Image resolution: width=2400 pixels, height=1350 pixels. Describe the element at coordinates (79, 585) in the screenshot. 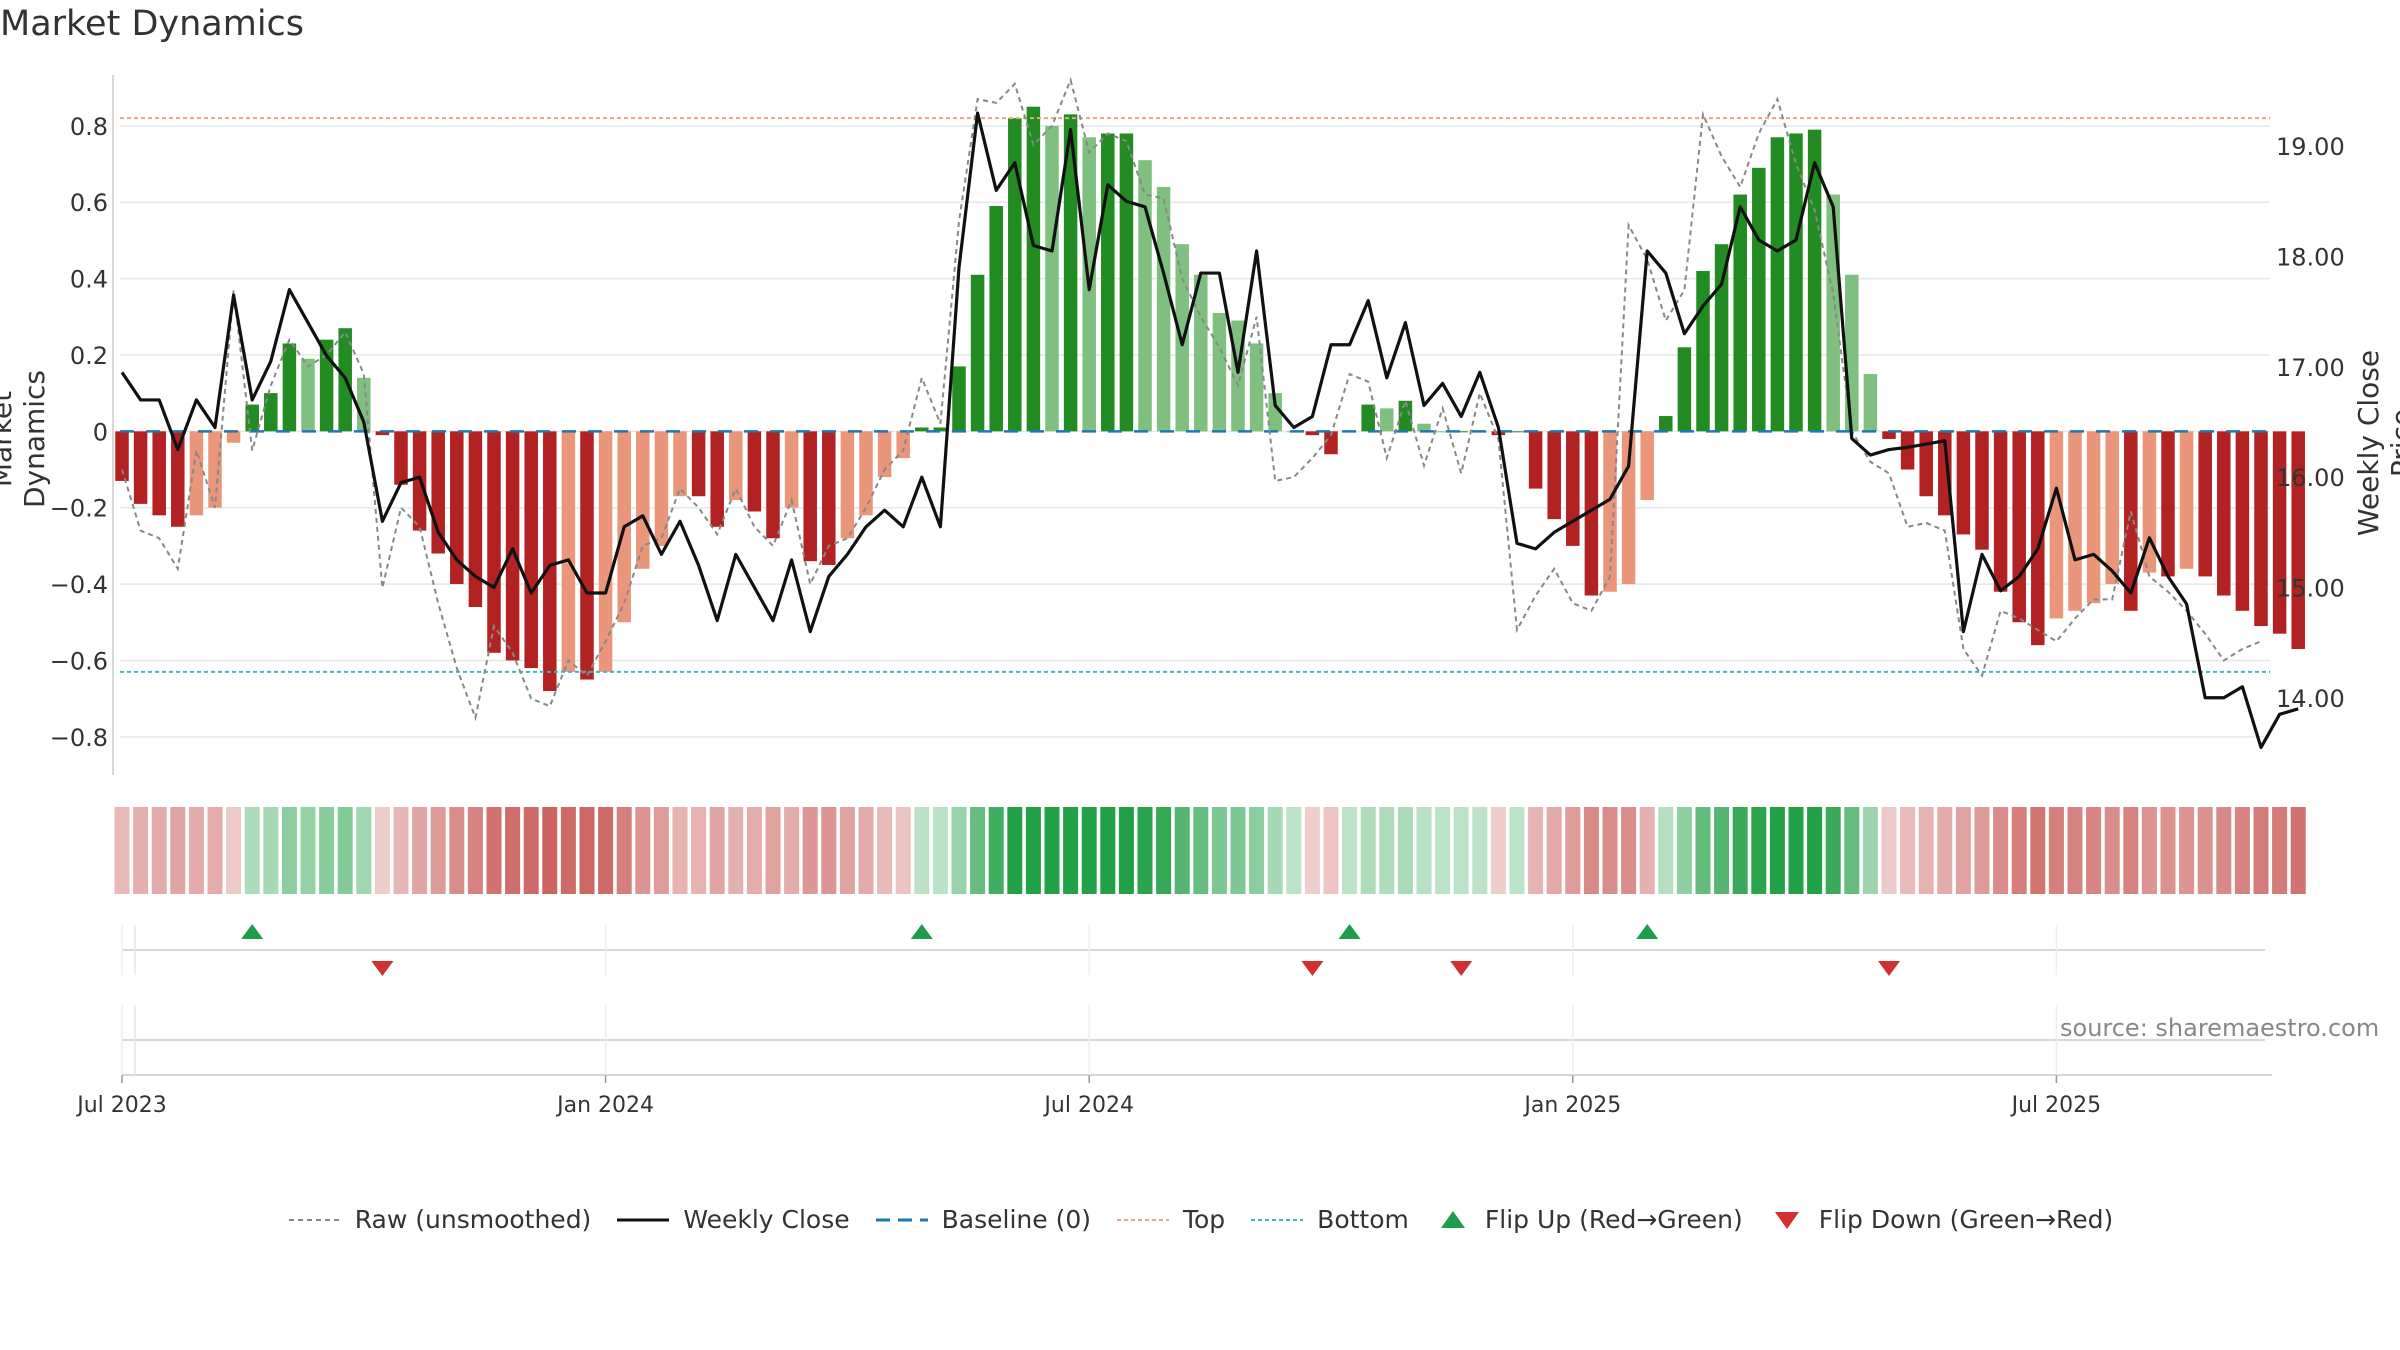

I see `y-tick-left: −0.4` at that location.